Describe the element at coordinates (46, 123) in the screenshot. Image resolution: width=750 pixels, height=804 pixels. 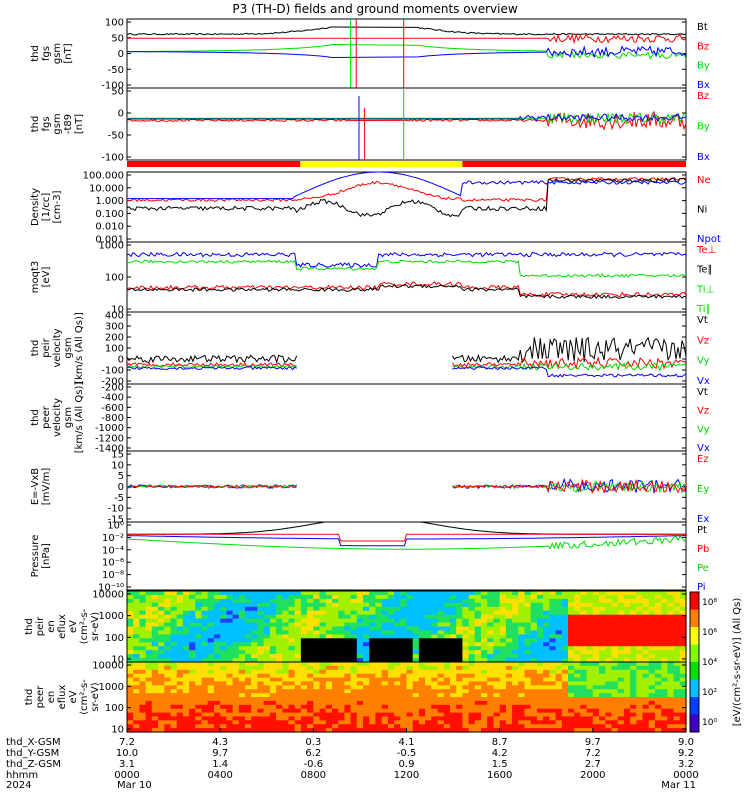
I see `y-axis-label: fgs` at that location.